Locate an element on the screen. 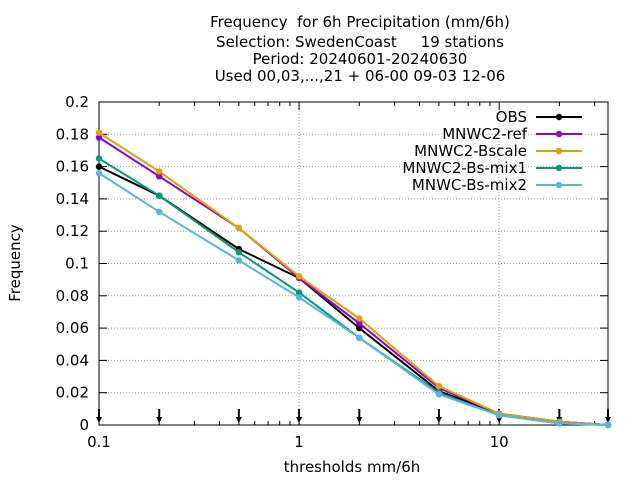 The width and height of the screenshot is (640, 480). x-tick-label: 1 is located at coordinates (299, 442).